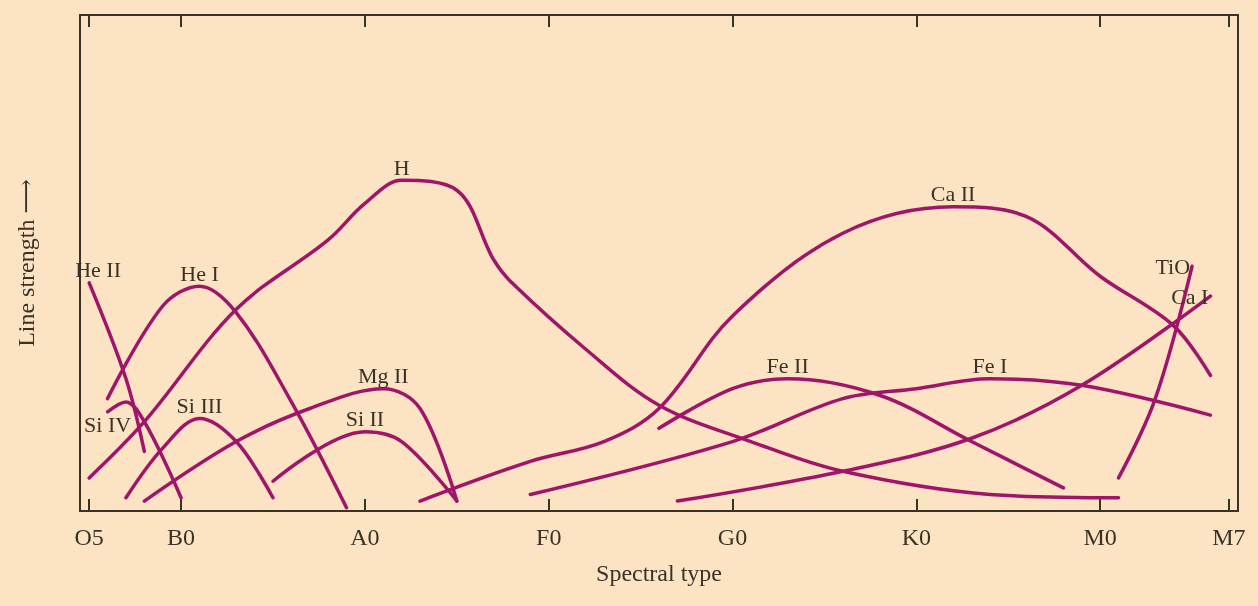 The height and width of the screenshot is (606, 1258). Describe the element at coordinates (199, 273) in the screenshot. I see `series-label: He I` at that location.